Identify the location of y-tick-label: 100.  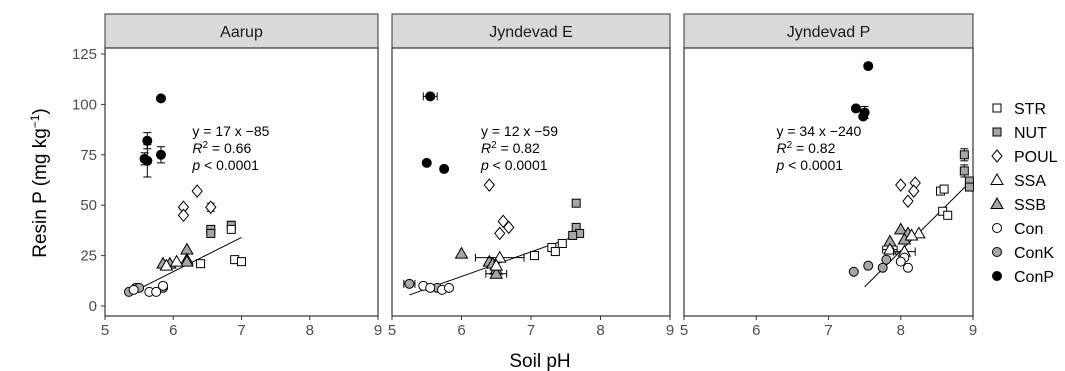
(84, 104).